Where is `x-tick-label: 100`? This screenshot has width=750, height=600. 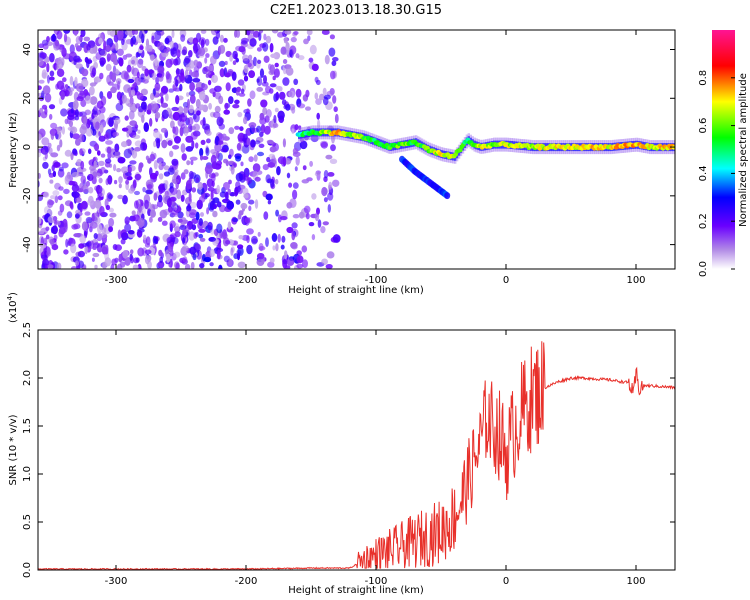 x-tick-label: 100 is located at coordinates (635, 280).